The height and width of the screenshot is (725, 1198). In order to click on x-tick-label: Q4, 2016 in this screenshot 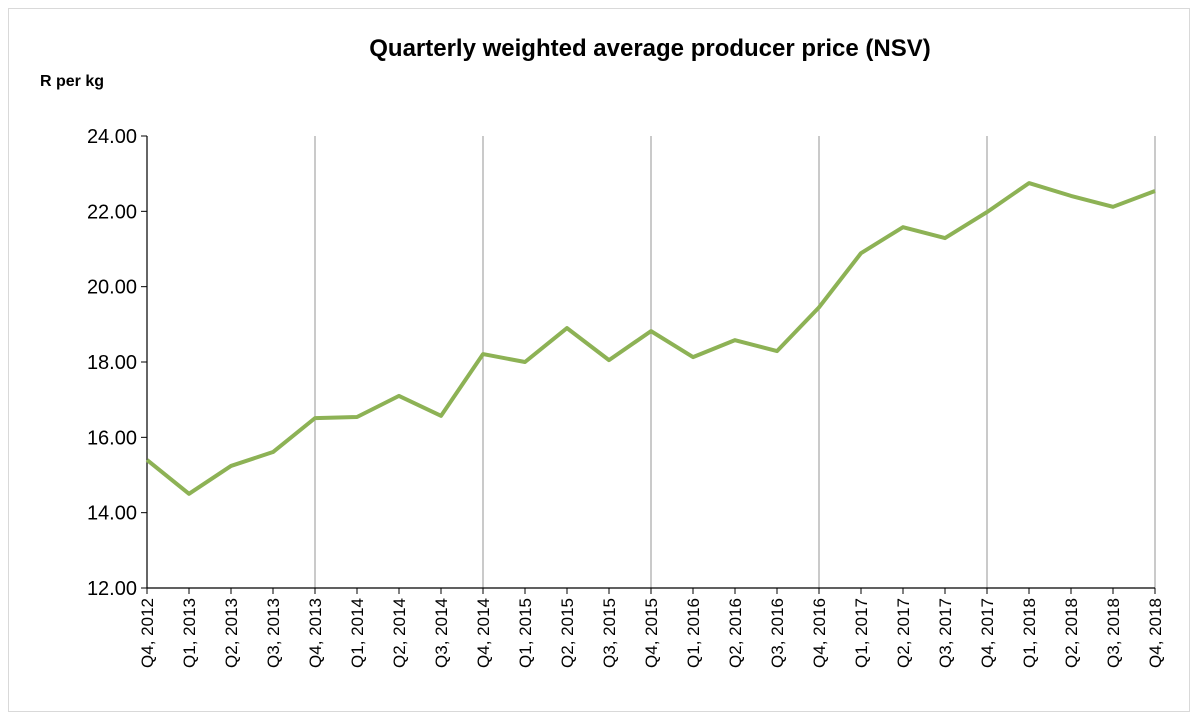, I will do `click(819, 633)`.